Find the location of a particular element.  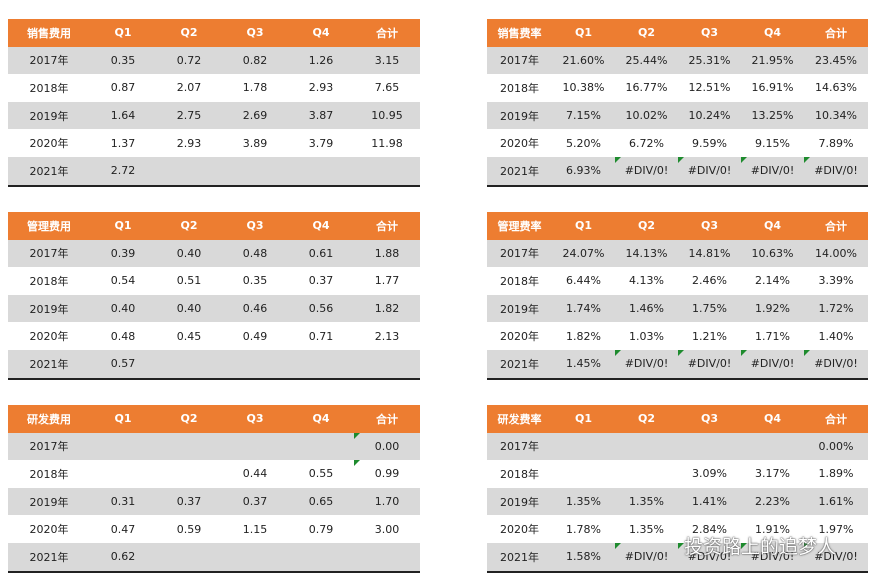

cell-text: 3.79 is located at coordinates (321, 143).